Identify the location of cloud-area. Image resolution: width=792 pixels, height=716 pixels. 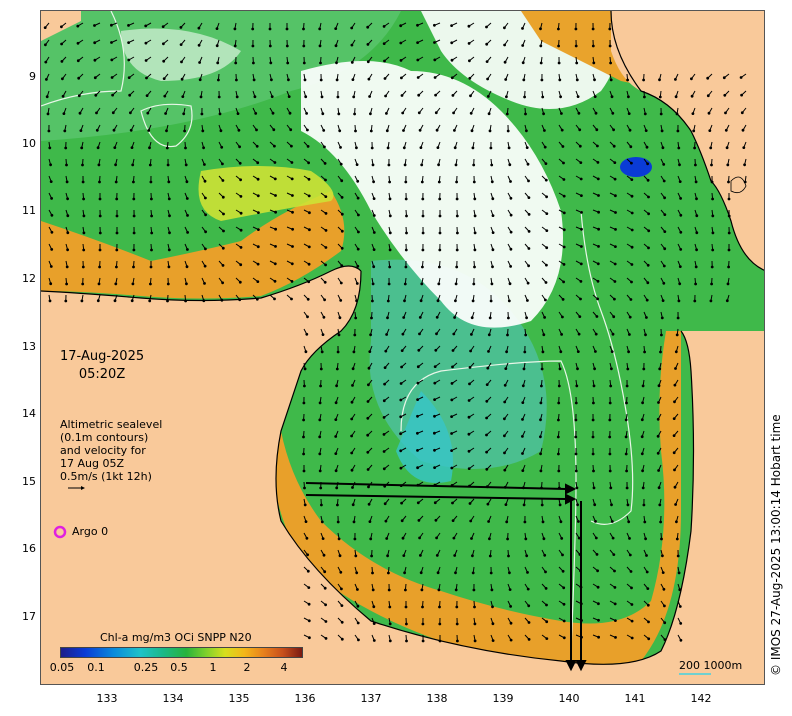
(432, 194).